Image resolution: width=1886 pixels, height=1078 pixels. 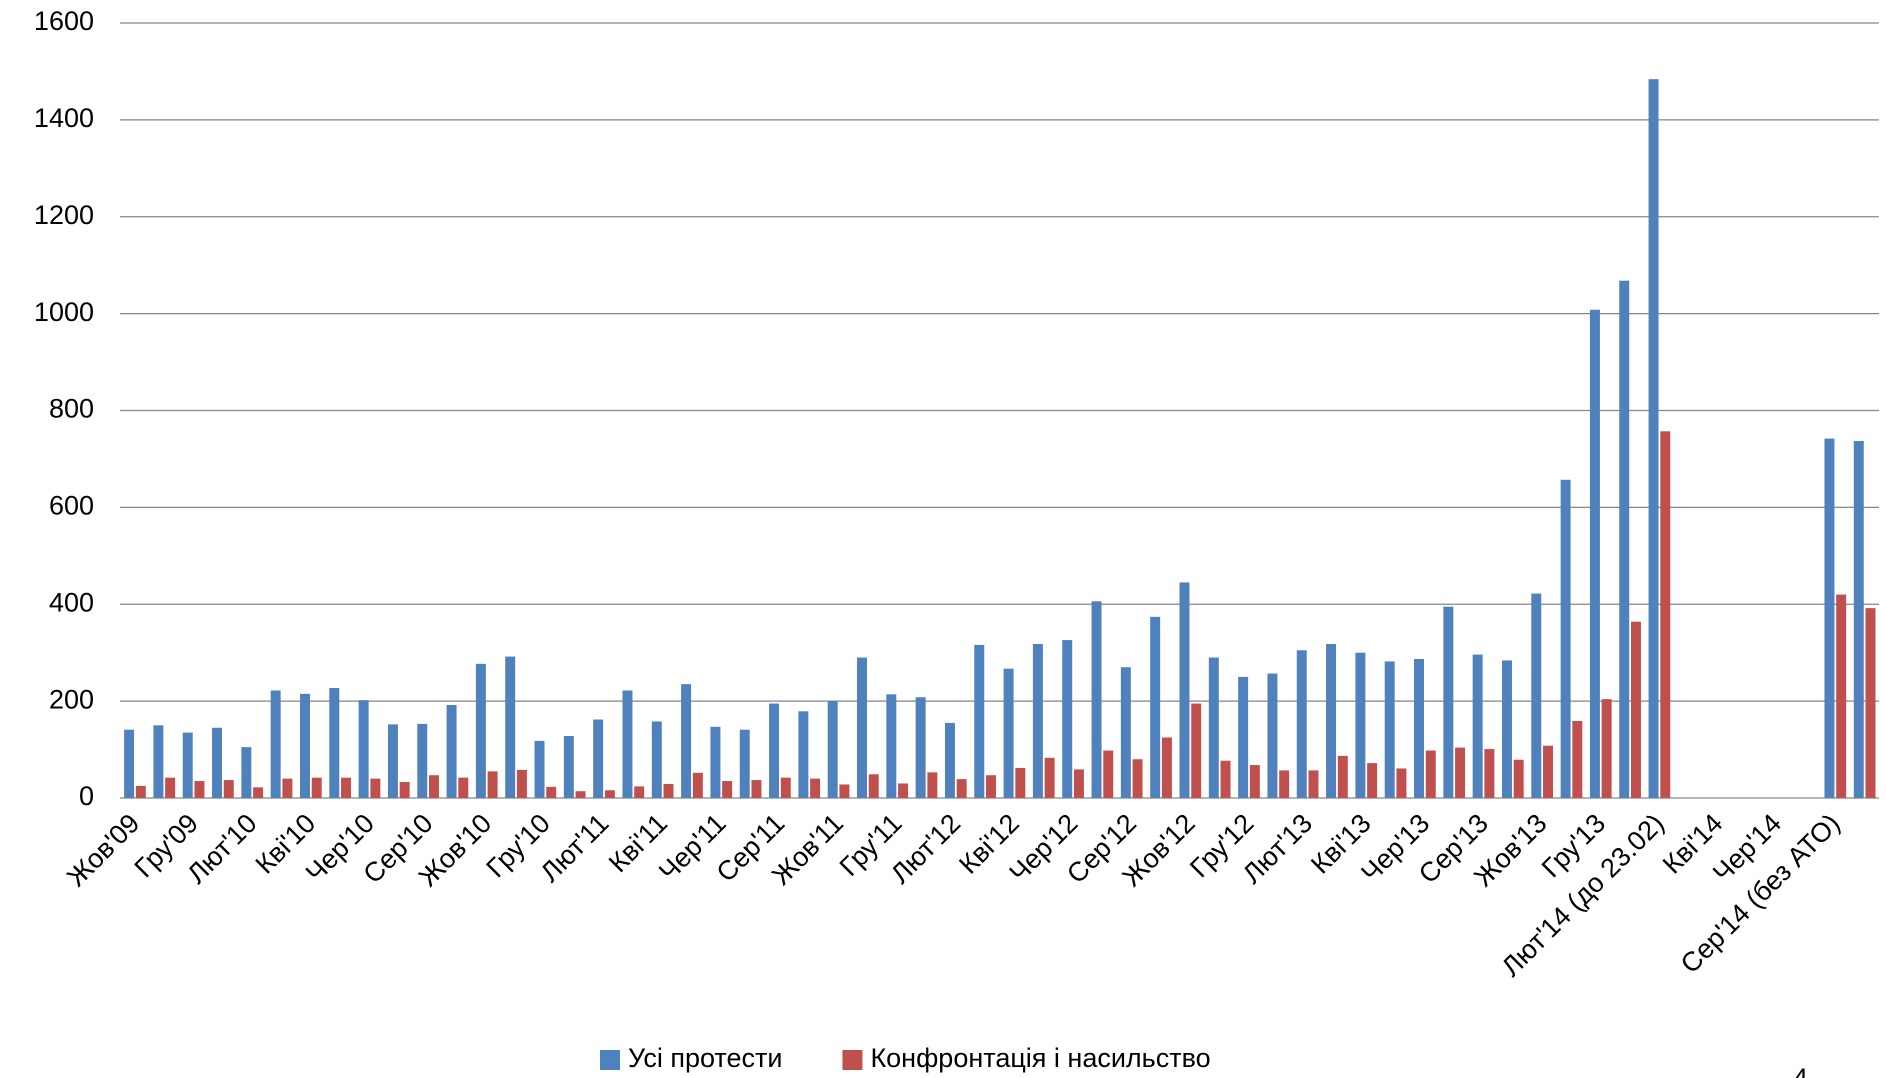 What do you see at coordinates (64, 215) in the screenshot?
I see `y-tick-label: 1200` at bounding box center [64, 215].